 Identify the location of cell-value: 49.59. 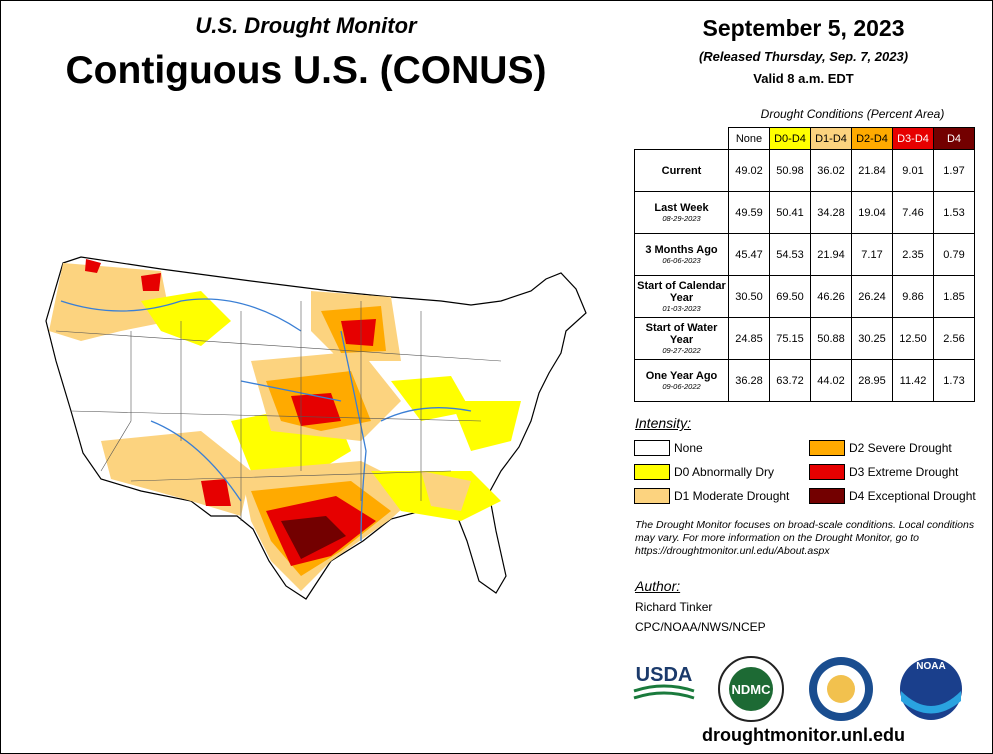
(749, 212).